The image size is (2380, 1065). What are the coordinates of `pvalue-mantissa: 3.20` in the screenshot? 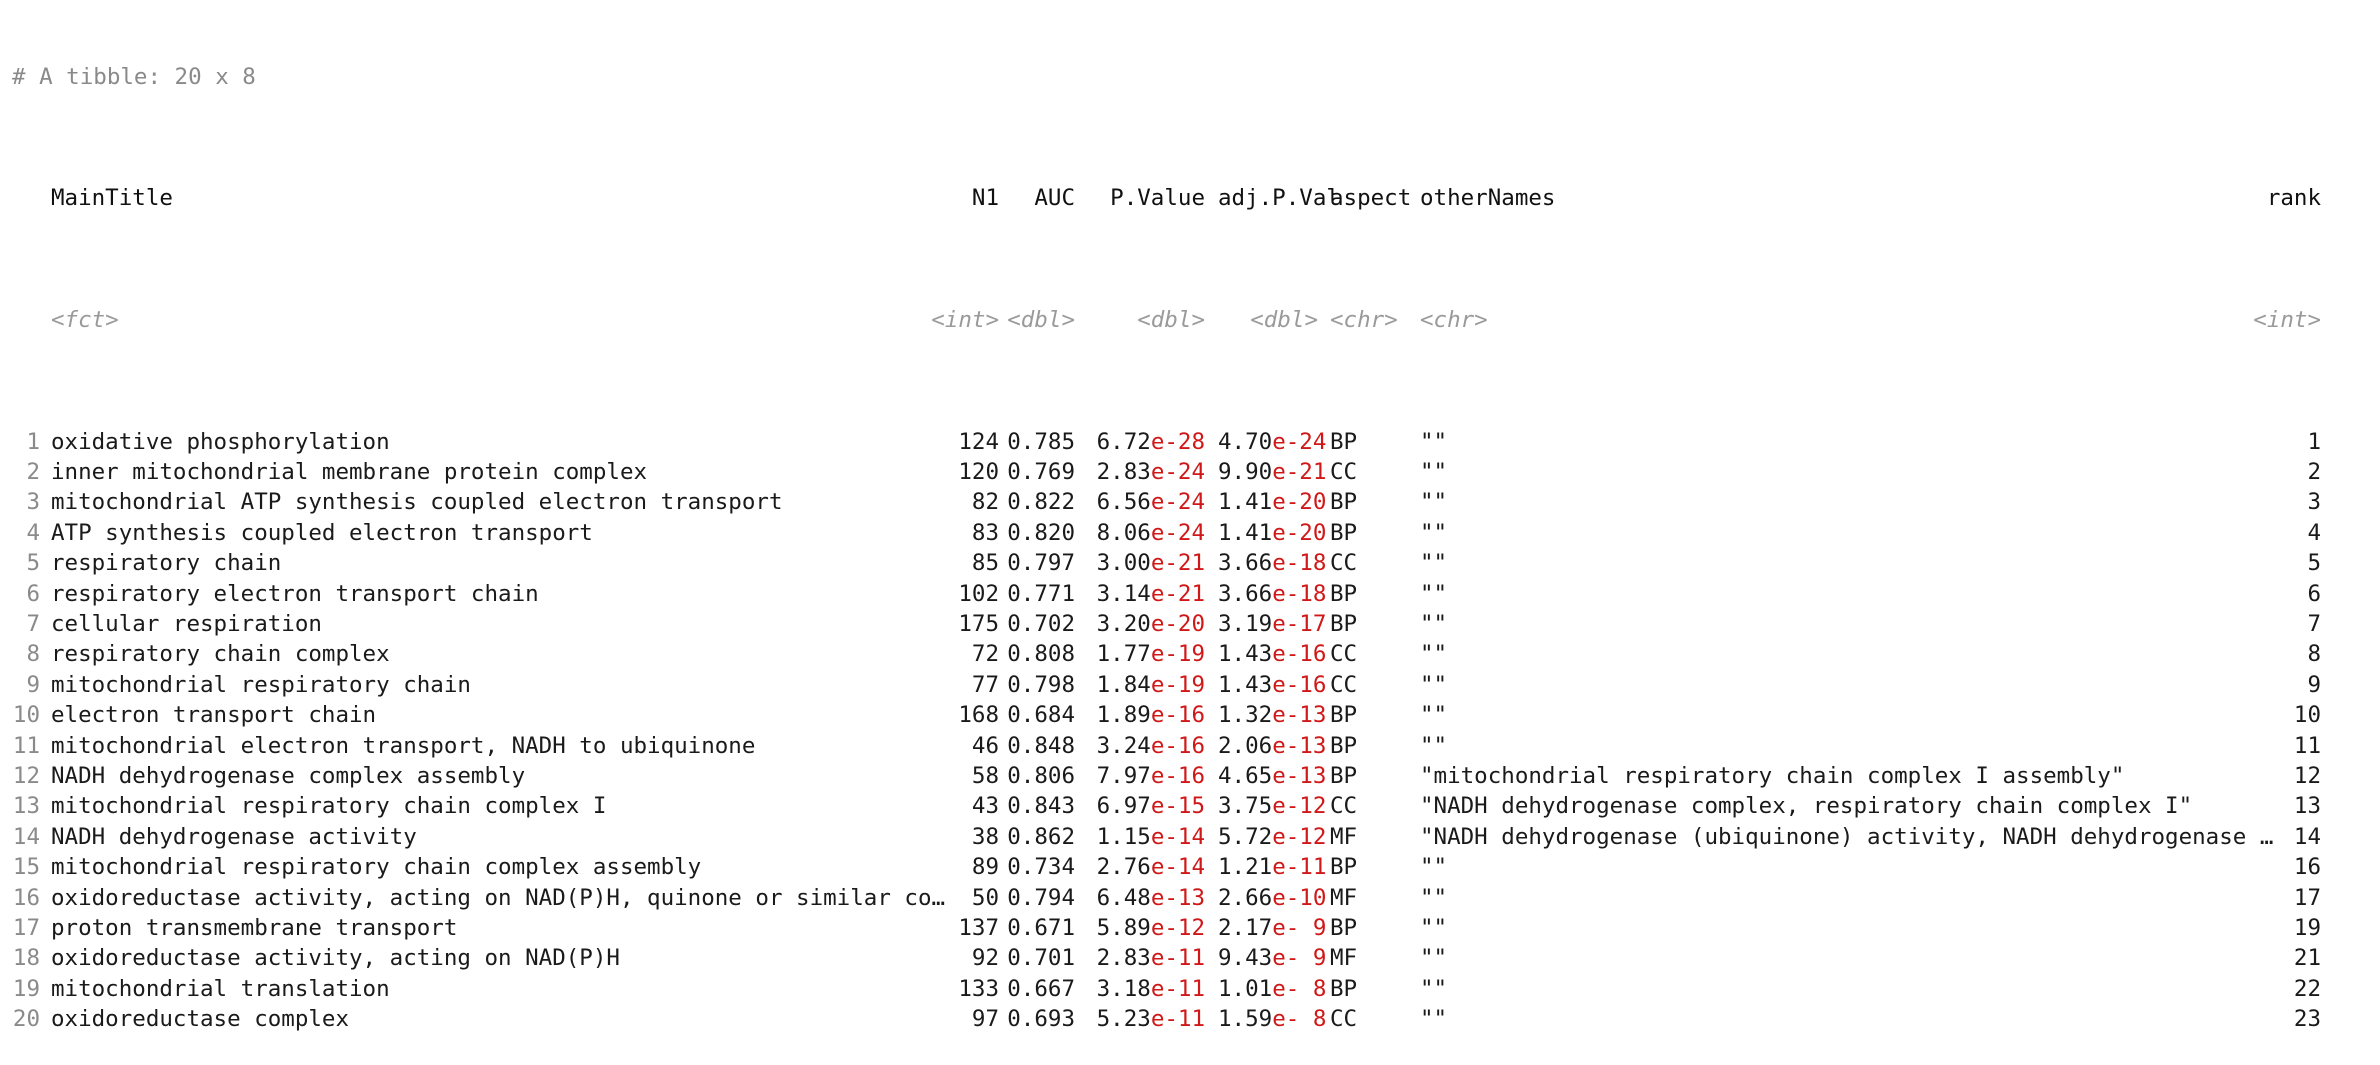 It's located at (1123, 623).